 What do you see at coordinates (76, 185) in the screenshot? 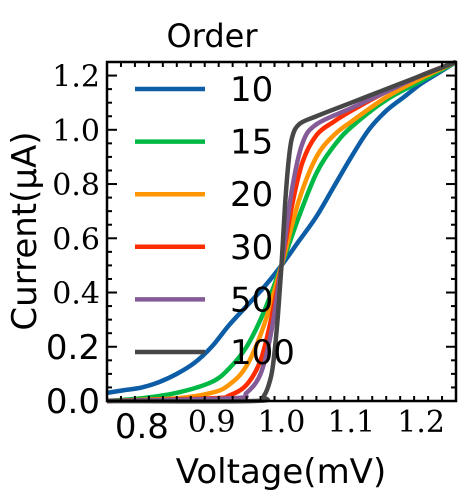
I see `y-tick-label: 0.8` at bounding box center [76, 185].